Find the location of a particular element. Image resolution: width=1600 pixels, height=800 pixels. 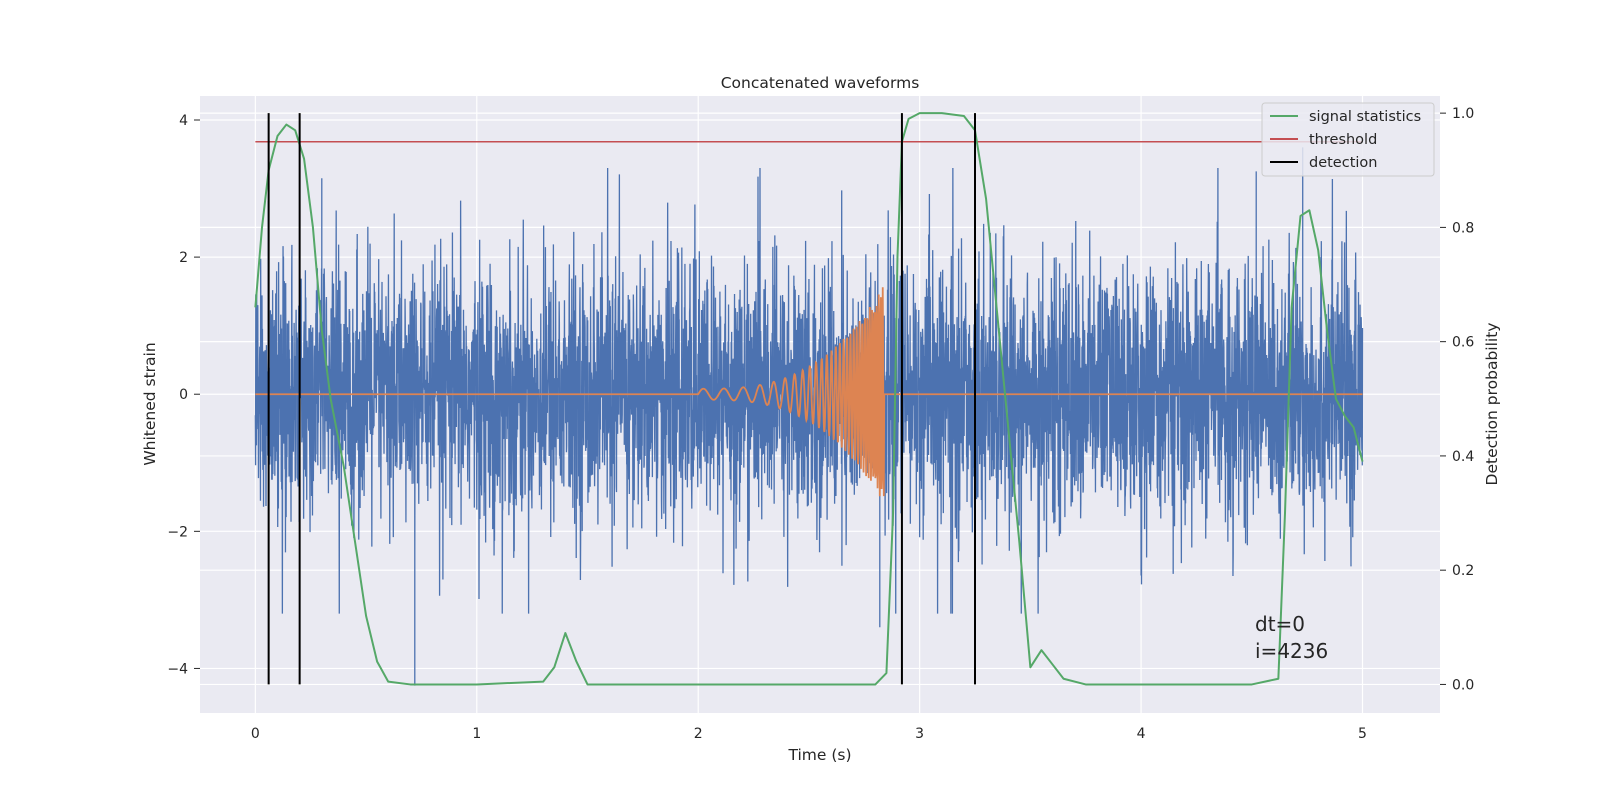

y-tick-label-0: 4 is located at coordinates (183, 121).